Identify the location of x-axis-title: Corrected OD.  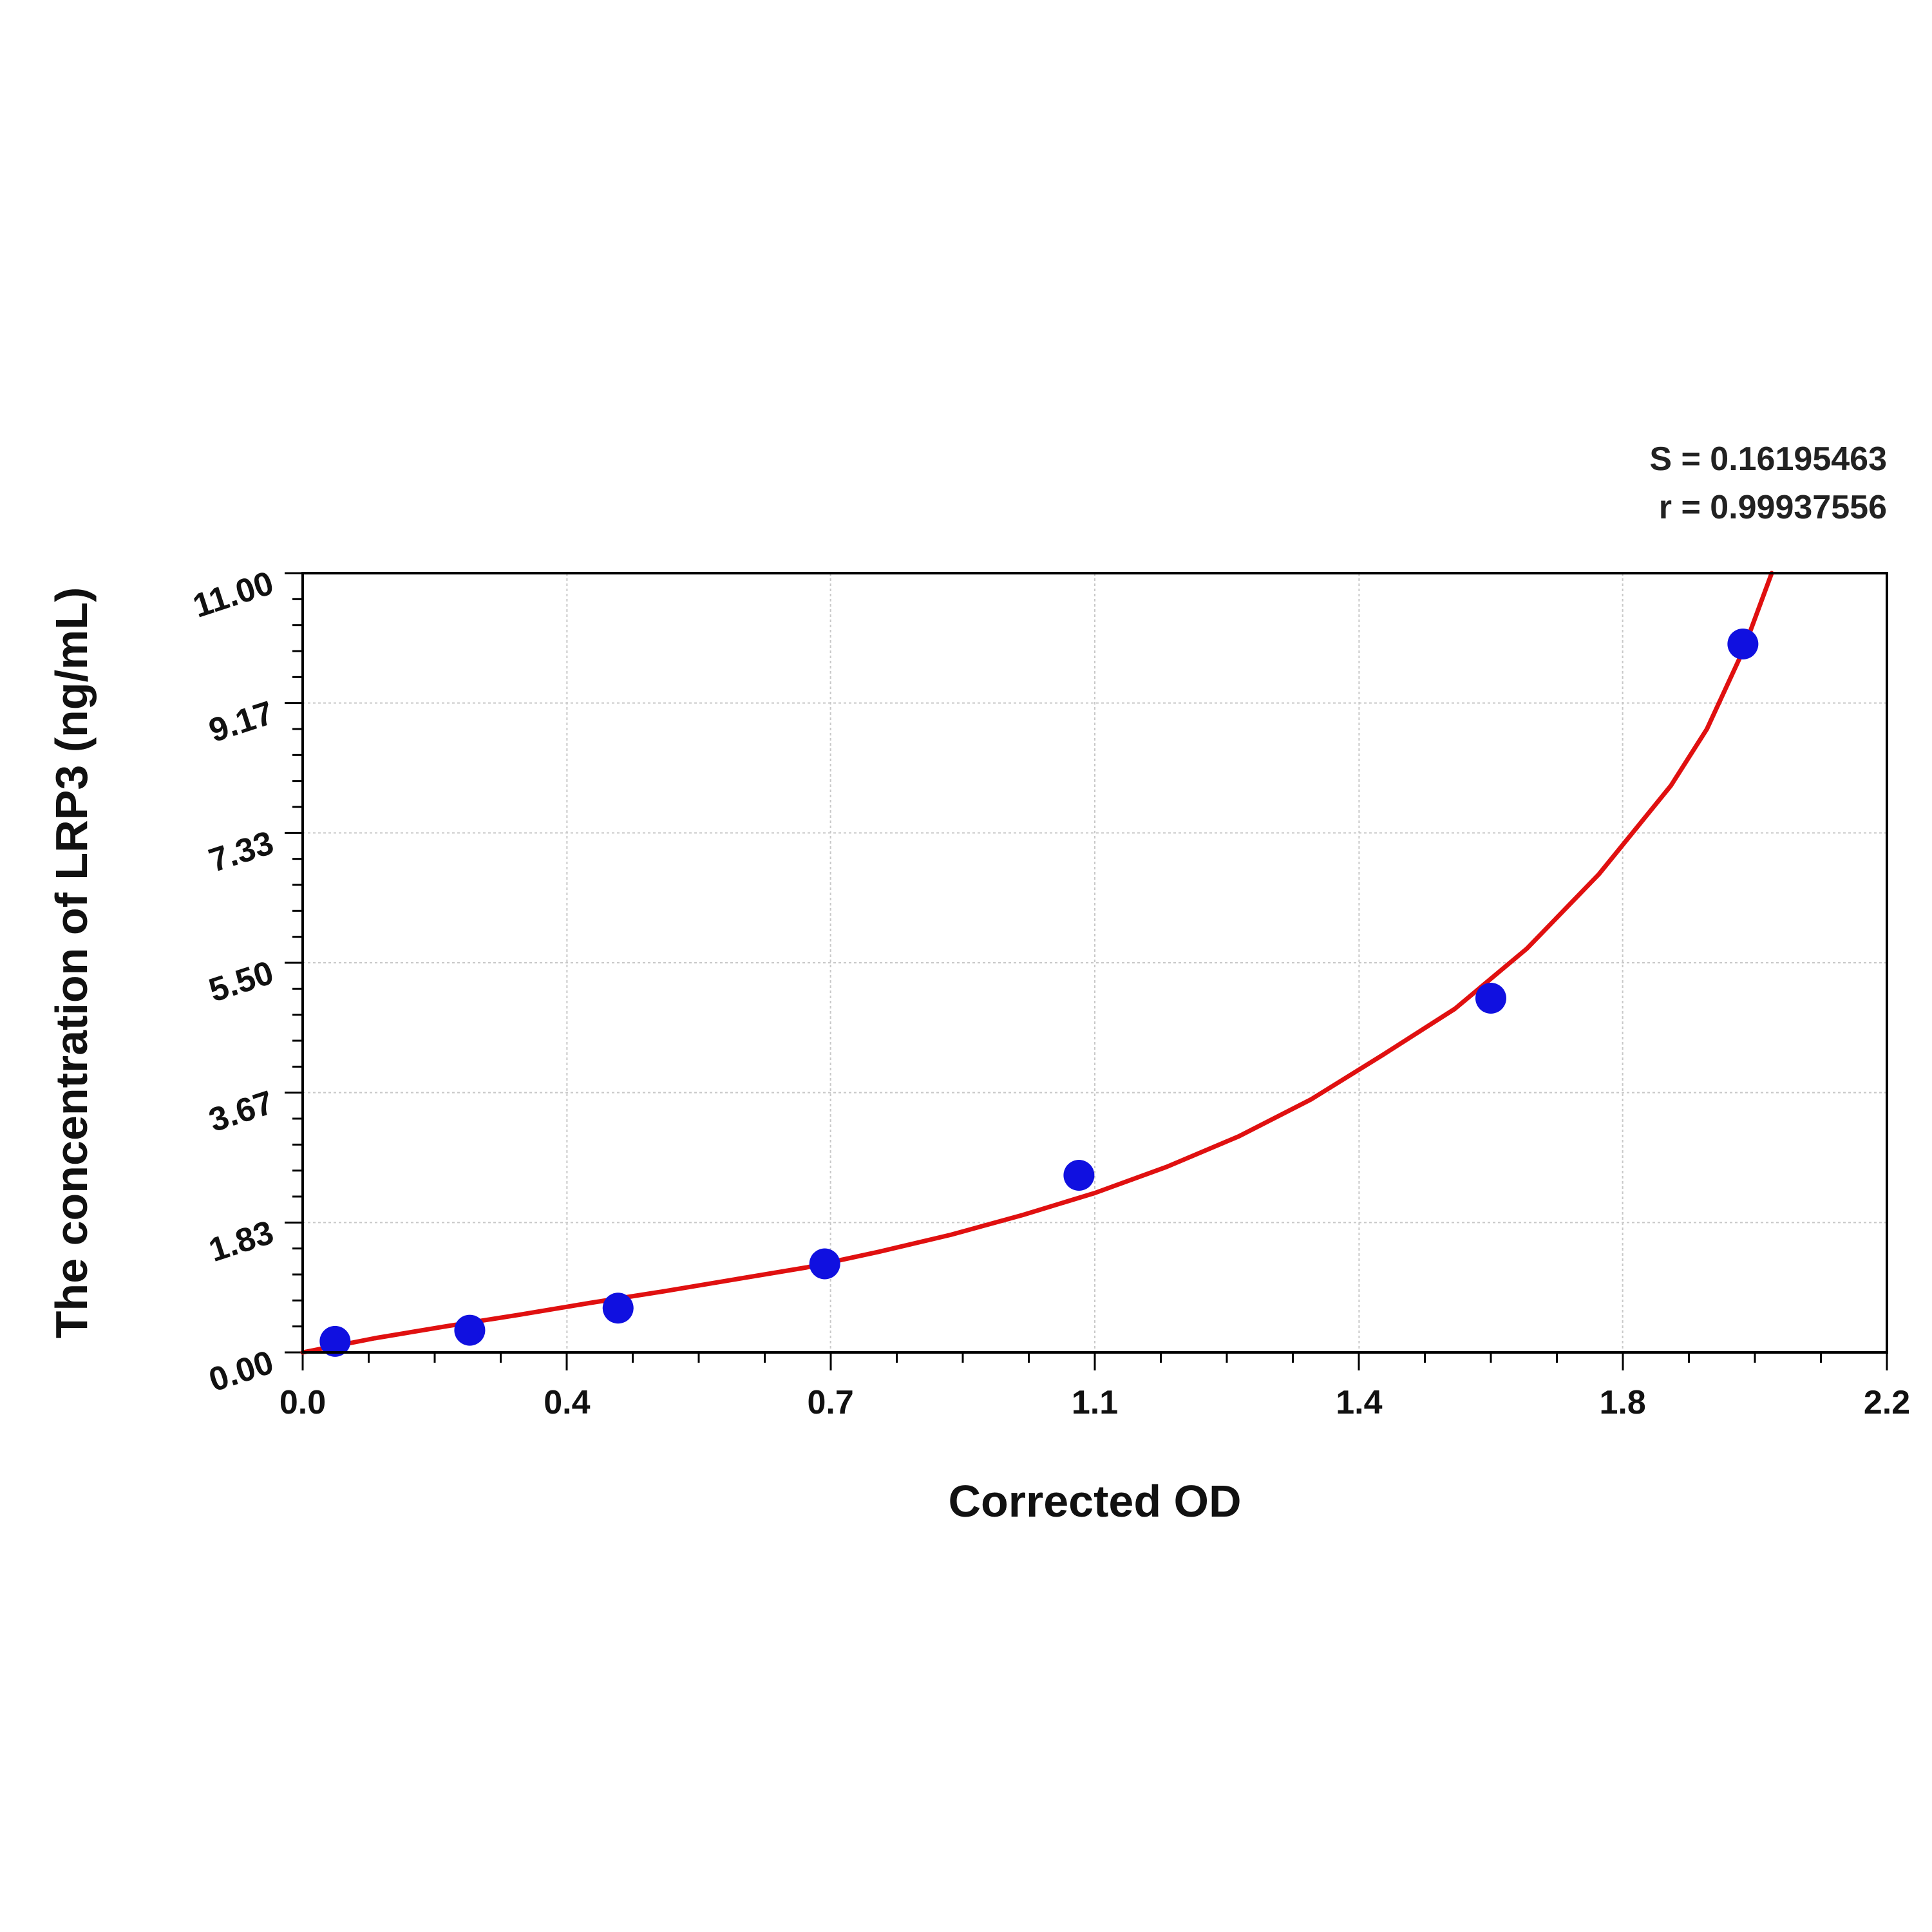
(1094, 1501).